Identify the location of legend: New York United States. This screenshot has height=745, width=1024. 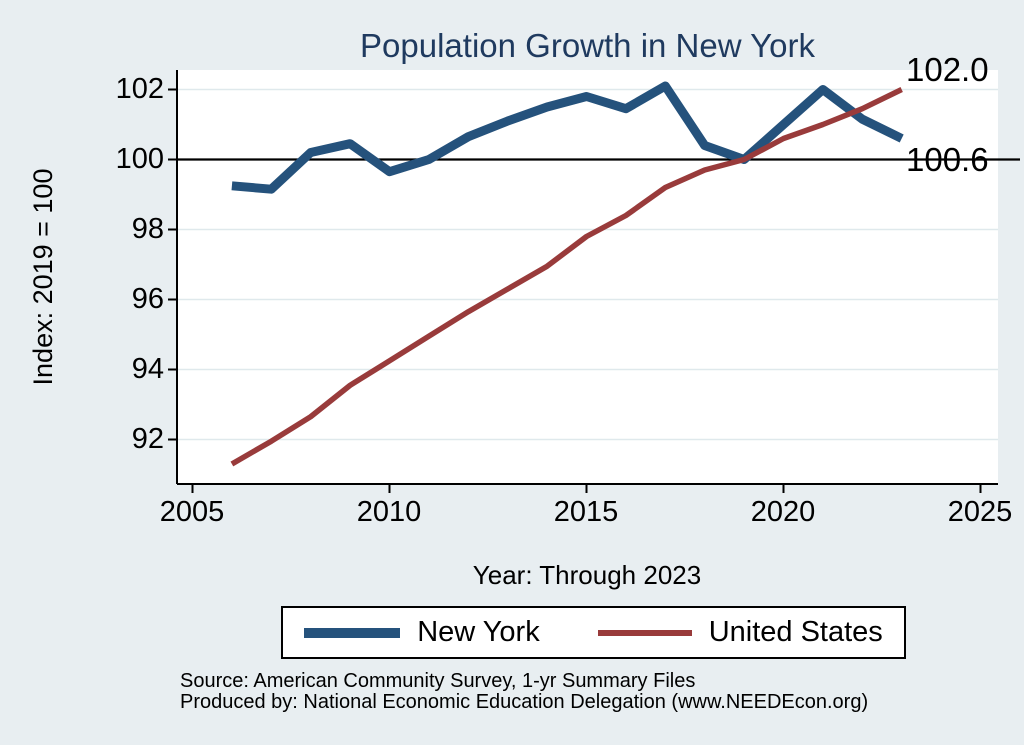
(593, 632).